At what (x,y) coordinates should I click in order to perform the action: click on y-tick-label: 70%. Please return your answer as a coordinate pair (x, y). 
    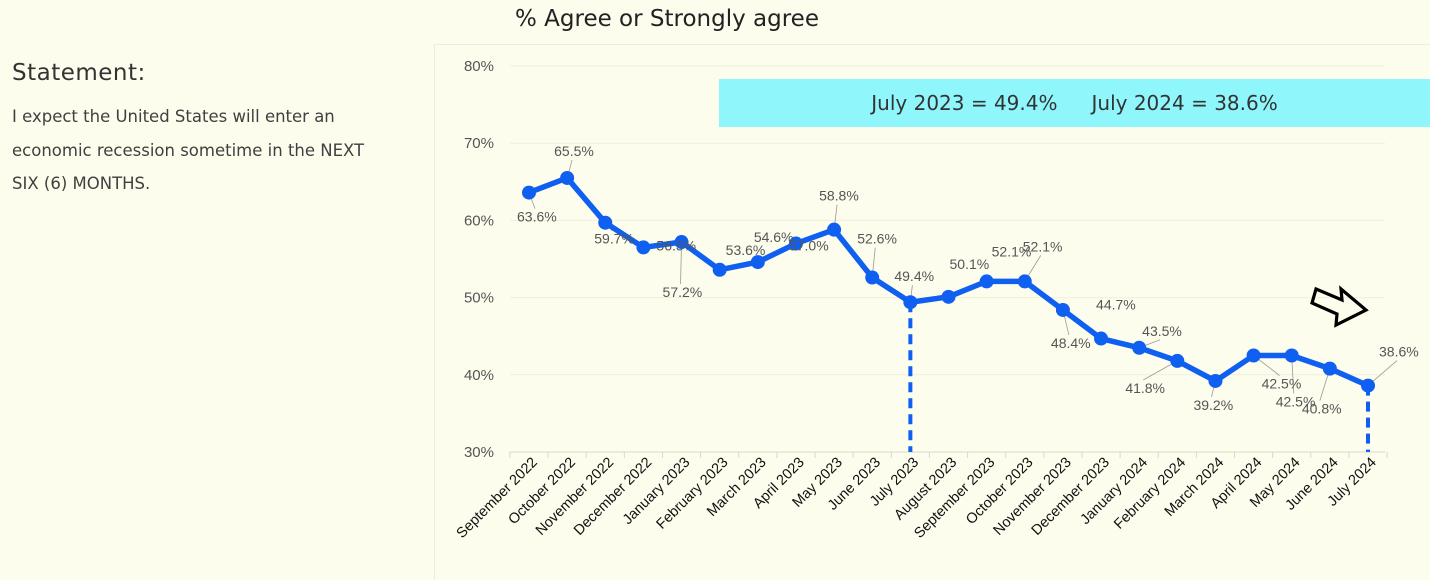
    Looking at the image, I should click on (479, 143).